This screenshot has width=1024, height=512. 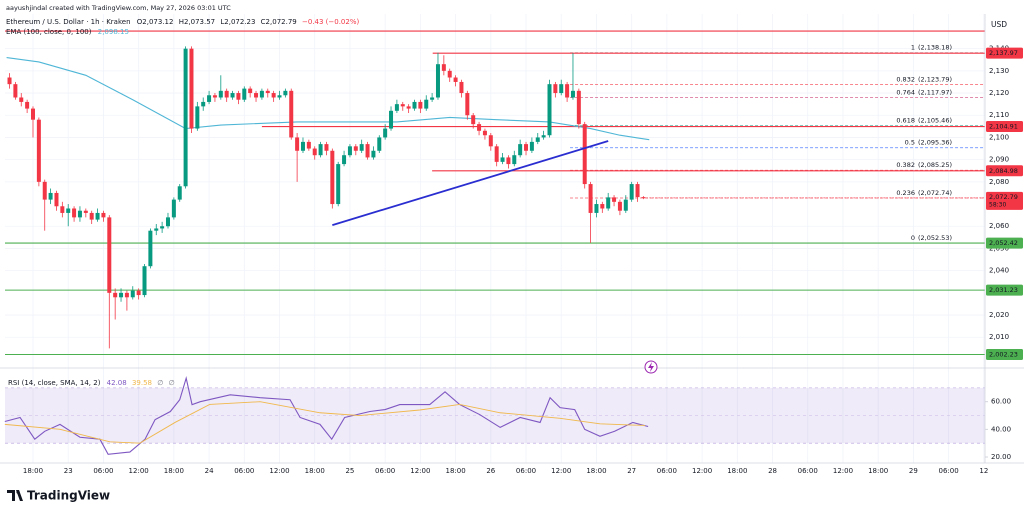 I want to click on open-label: O2,073.12, so click(x=155, y=22).